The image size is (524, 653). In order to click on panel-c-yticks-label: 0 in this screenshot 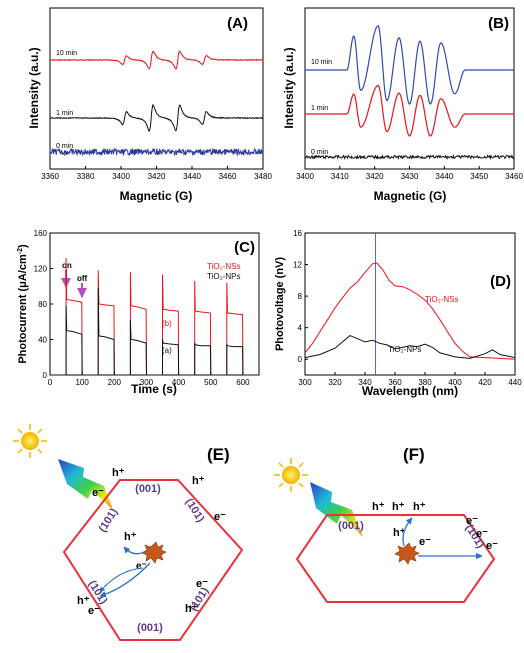, I will do `click(45, 375)`.